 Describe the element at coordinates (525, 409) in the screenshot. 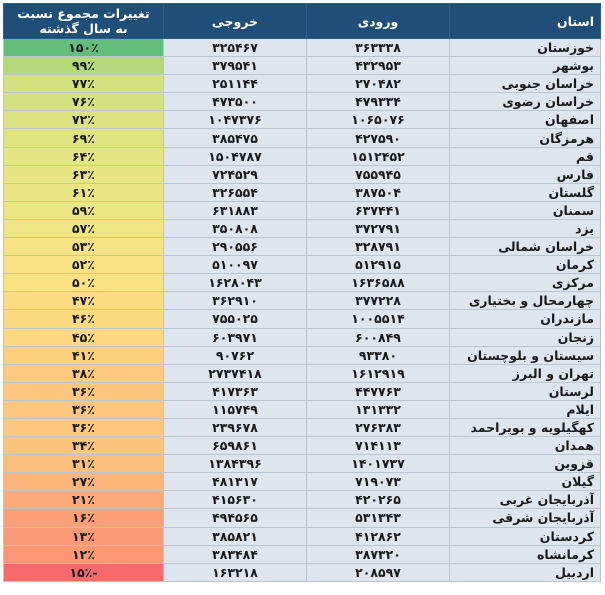

I see `province-cell: ایلام` at that location.